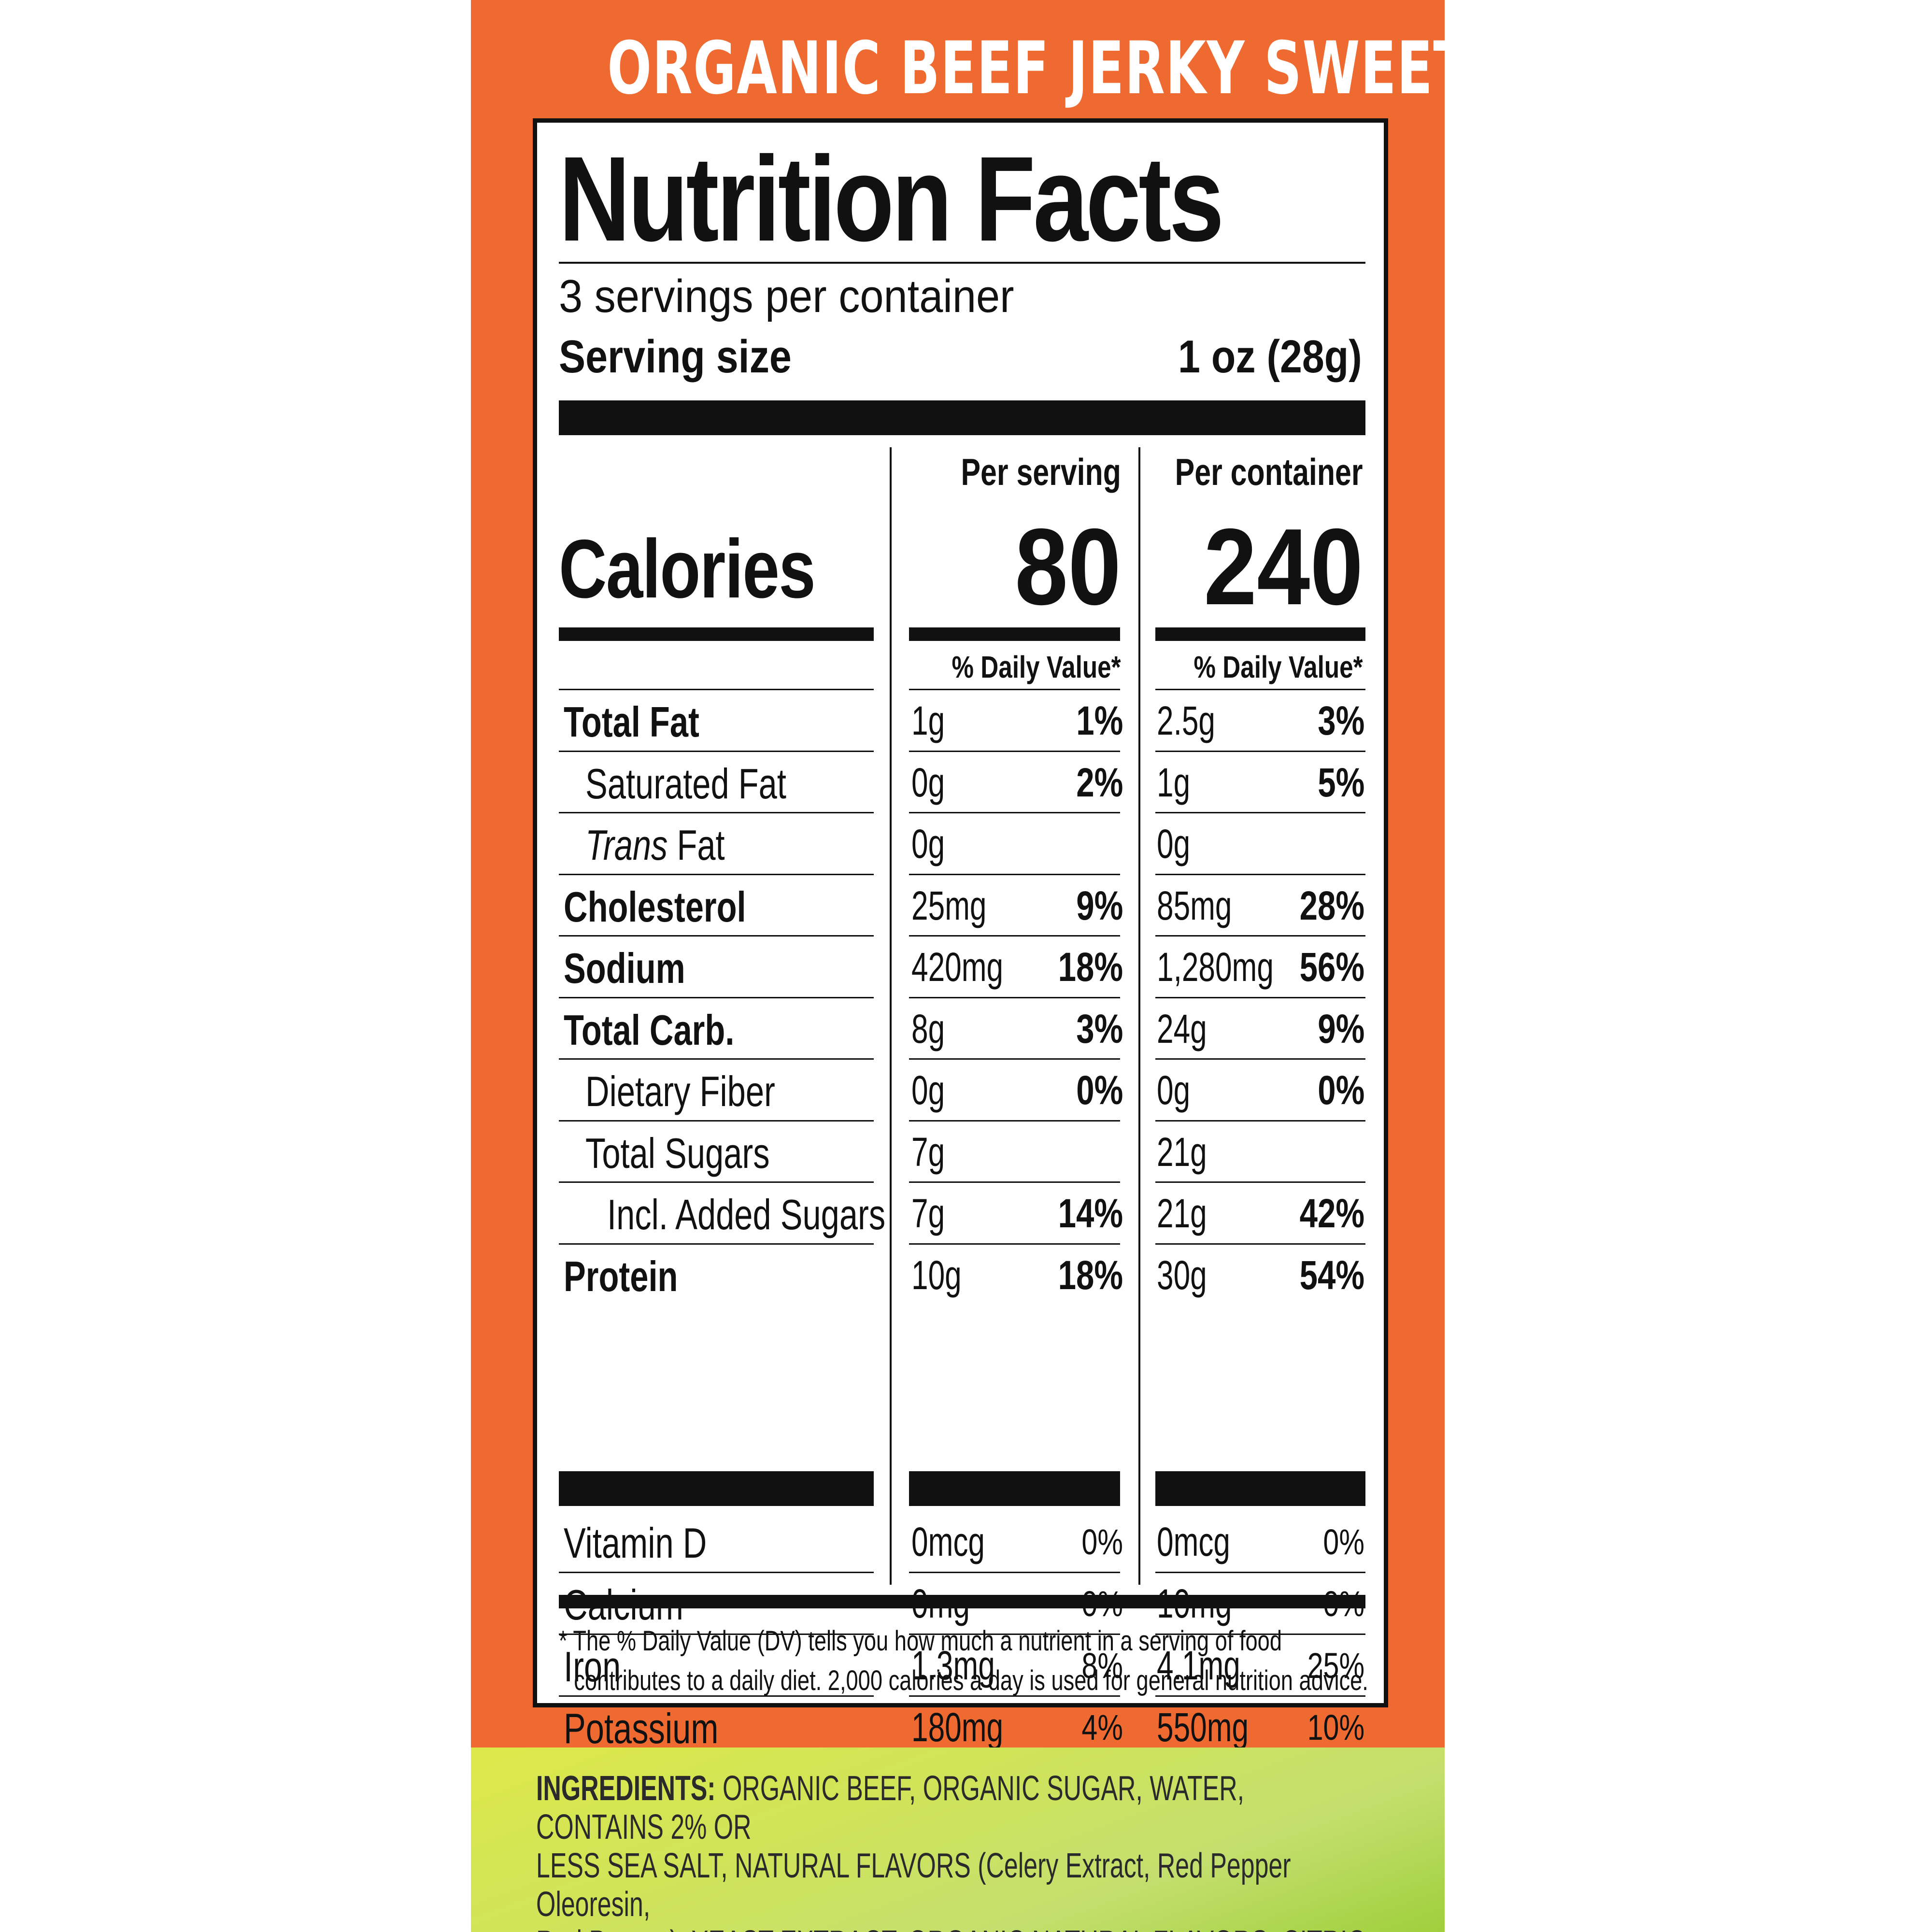  Describe the element at coordinates (655, 906) in the screenshot. I see `nutrient-name-cholesterol: Cholesterol` at that location.